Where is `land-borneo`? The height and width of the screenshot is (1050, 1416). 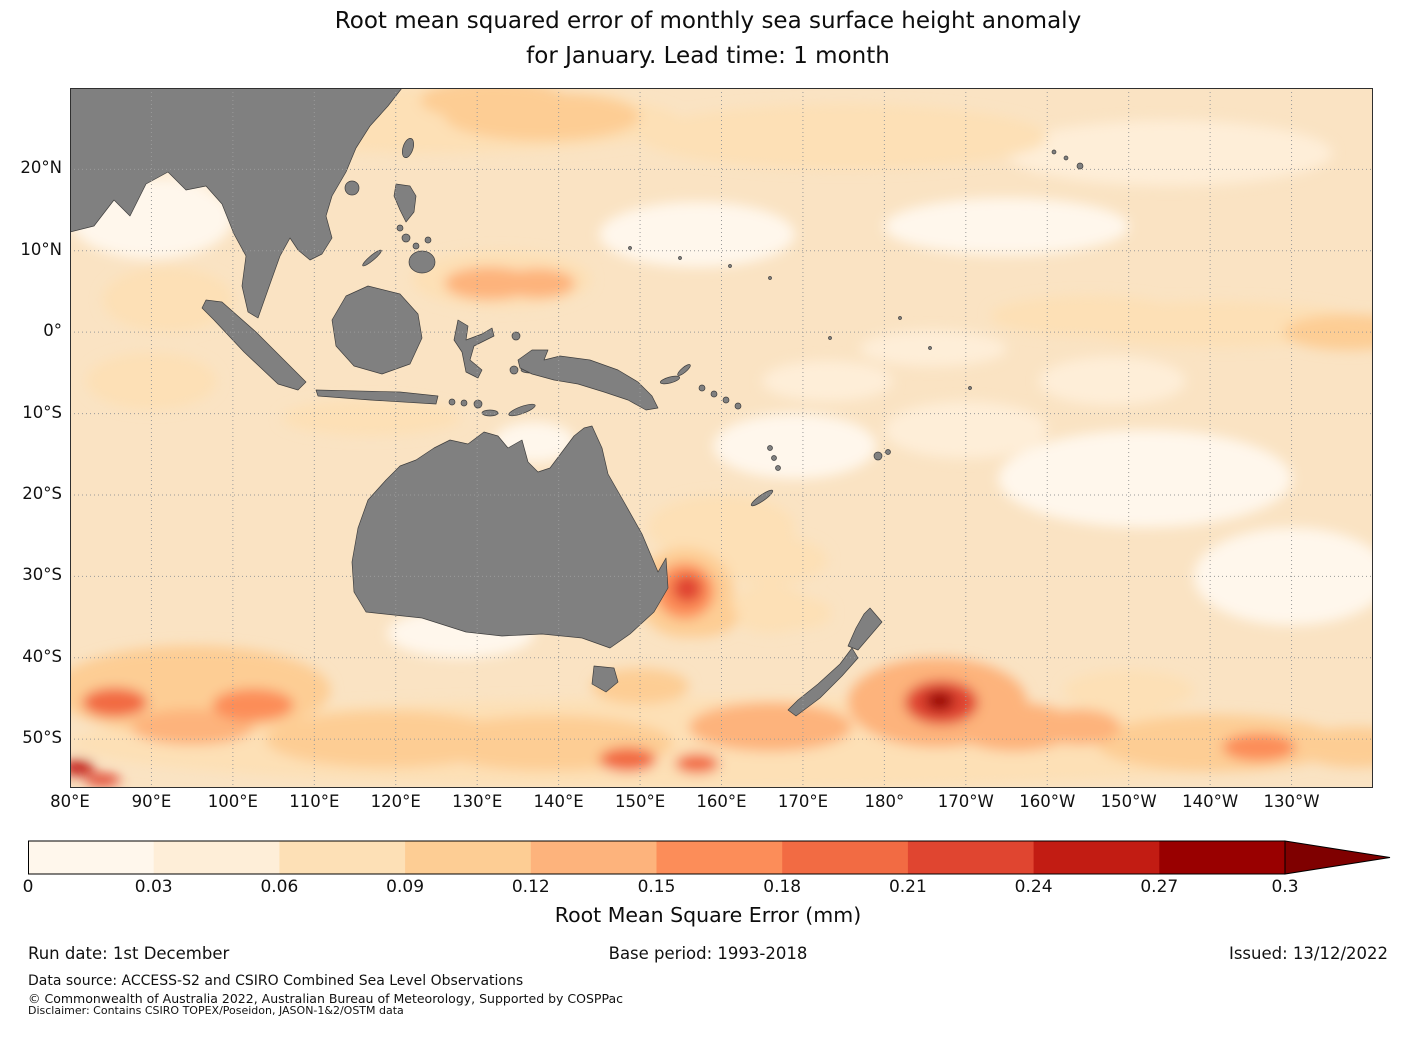 land-borneo is located at coordinates (377, 330).